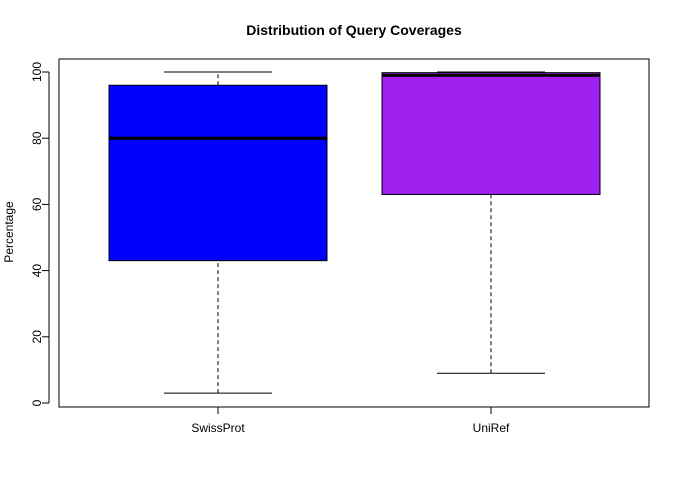  What do you see at coordinates (350, 420) in the screenshot?
I see `x-axis: SwissProt UniRef` at bounding box center [350, 420].